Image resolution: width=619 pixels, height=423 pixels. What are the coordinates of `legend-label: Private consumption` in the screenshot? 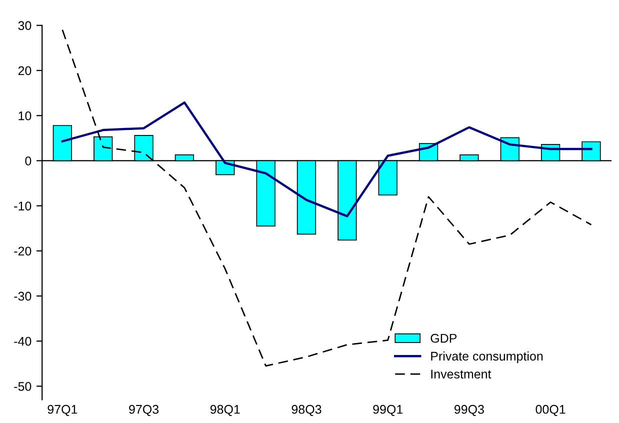 It's located at (487, 357).